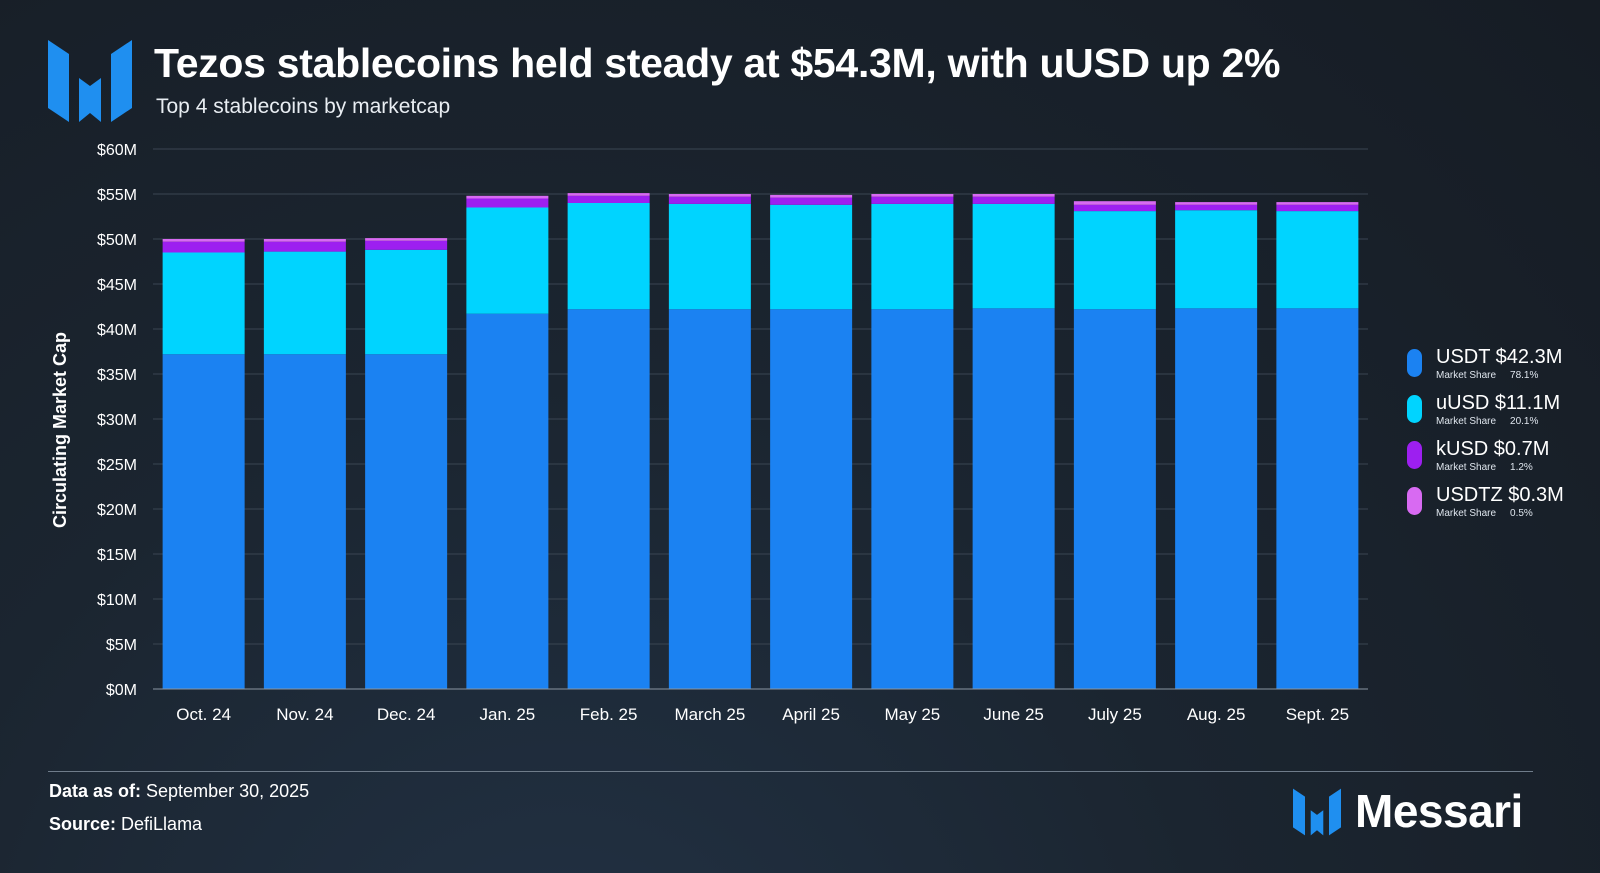 This screenshot has height=873, width=1600. I want to click on x-tick-label: Dec. 24, so click(406, 714).